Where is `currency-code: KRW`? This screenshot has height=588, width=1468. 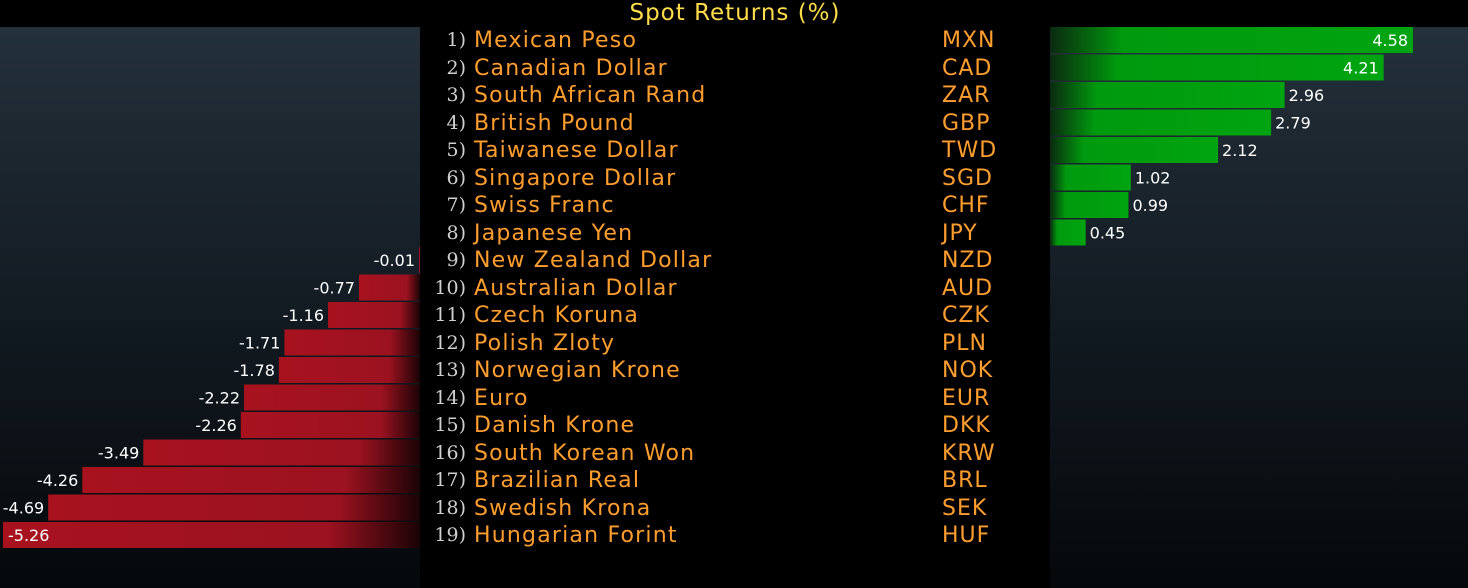
currency-code: KRW is located at coordinates (969, 453).